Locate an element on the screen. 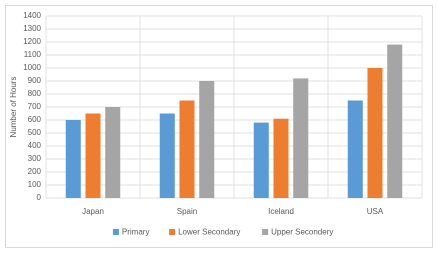  y-tick-label: 1100 is located at coordinates (33, 54).